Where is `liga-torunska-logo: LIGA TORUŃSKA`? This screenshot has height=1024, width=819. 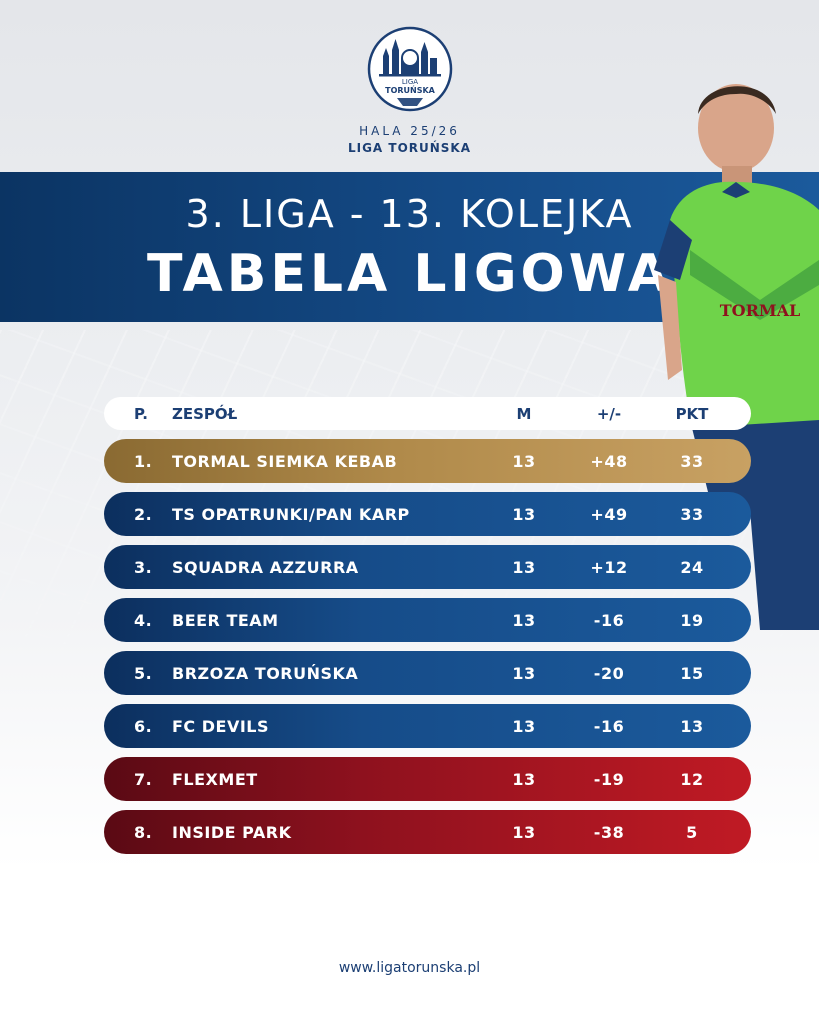
liga-torunska-logo: LIGA TORUŃSKA is located at coordinates (410, 69).